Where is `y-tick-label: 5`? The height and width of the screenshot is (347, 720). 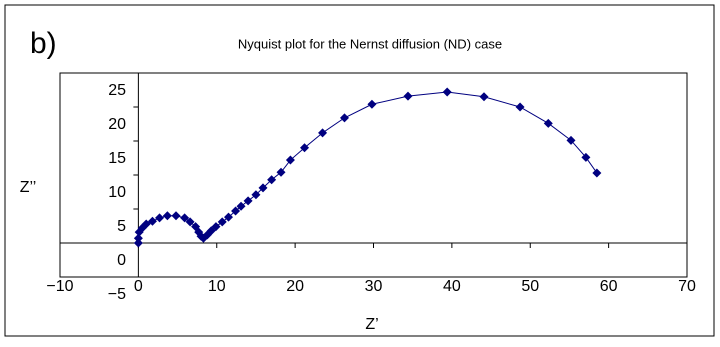 y-tick-label: 5 is located at coordinates (121, 226).